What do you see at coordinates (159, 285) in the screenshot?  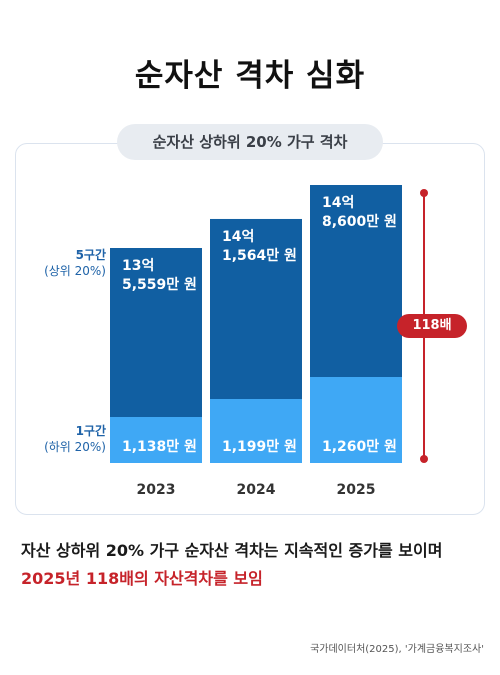 I see `label-top-line2-2023: 5,559만 원` at bounding box center [159, 285].